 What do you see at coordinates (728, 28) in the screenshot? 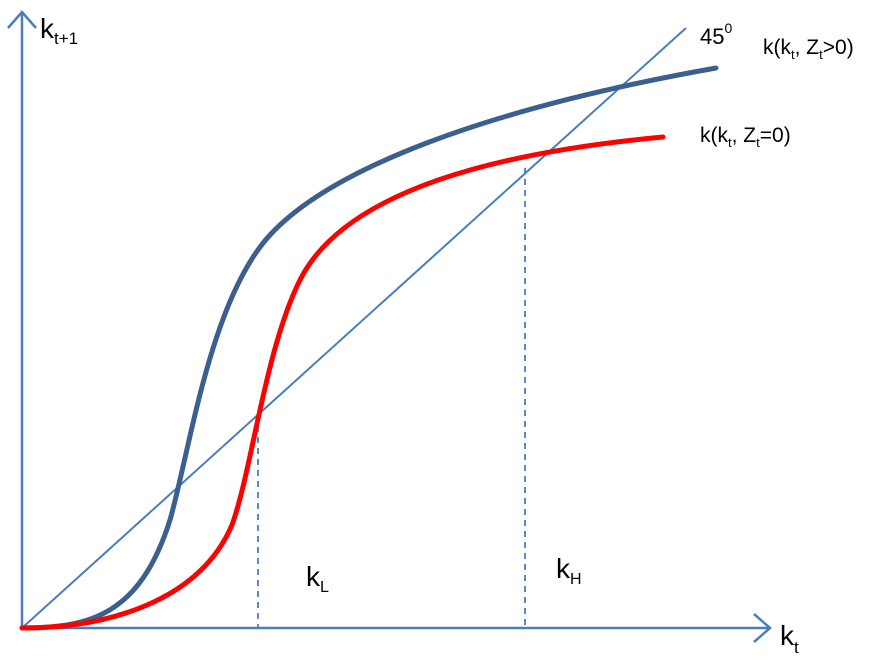
I see `degree-superscript: 0` at bounding box center [728, 28].